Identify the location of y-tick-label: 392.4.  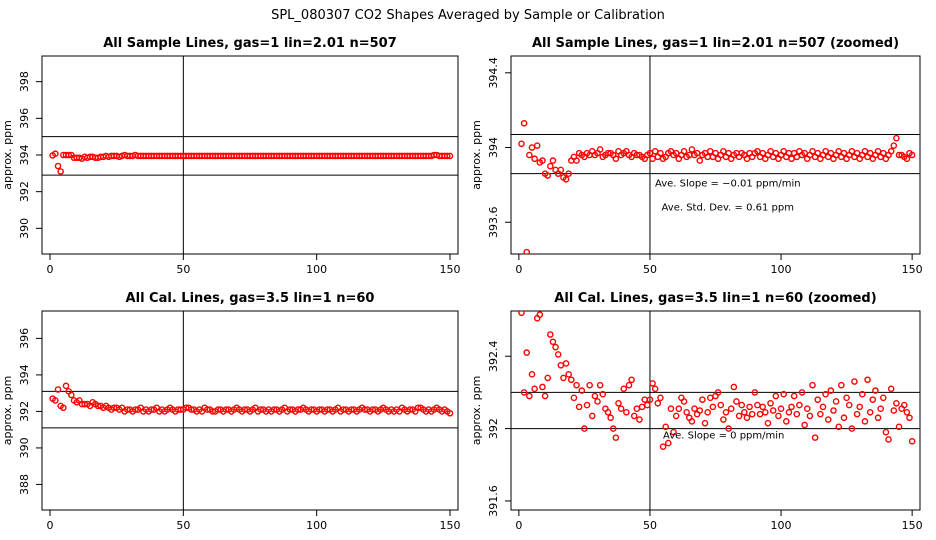
(493, 356).